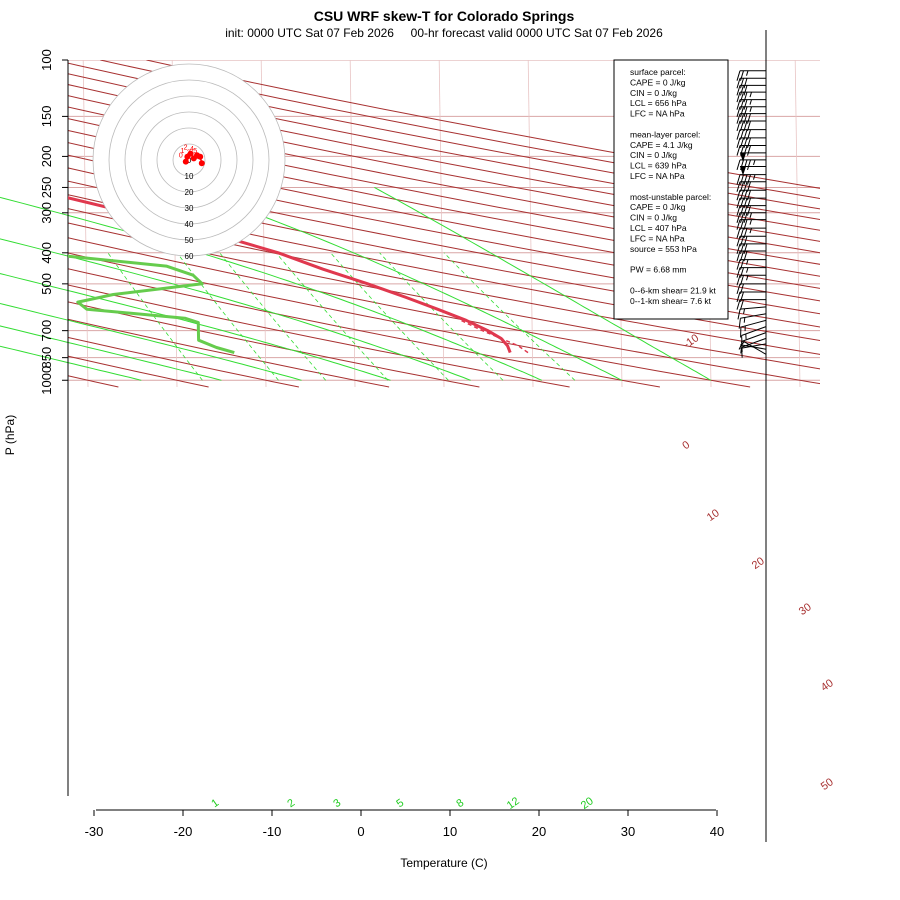 The image size is (900, 900). I want to click on hodograph-ring-label: 60, so click(189, 256).